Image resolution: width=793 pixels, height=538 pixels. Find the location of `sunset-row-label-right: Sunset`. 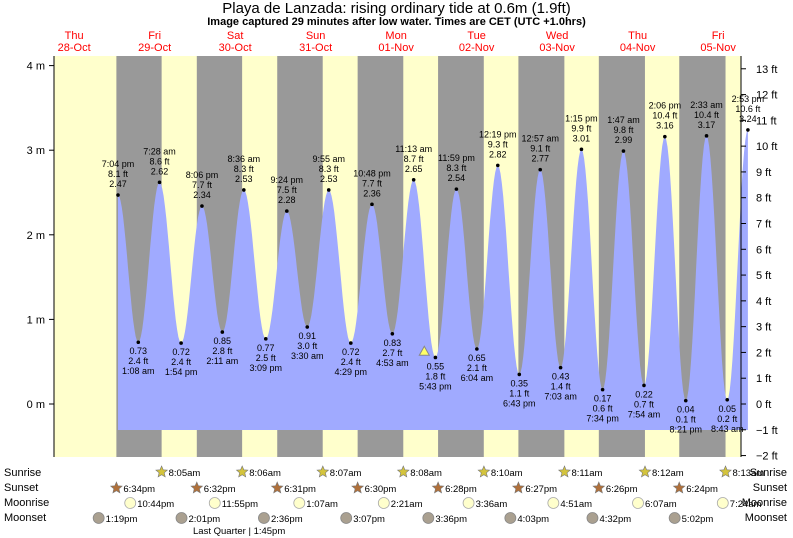

sunset-row-label-right: Sunset is located at coordinates (769, 488).